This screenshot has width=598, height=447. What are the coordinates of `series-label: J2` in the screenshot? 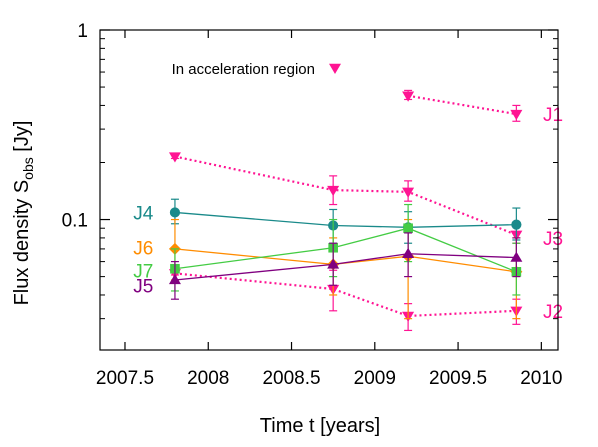 It's located at (553, 312).